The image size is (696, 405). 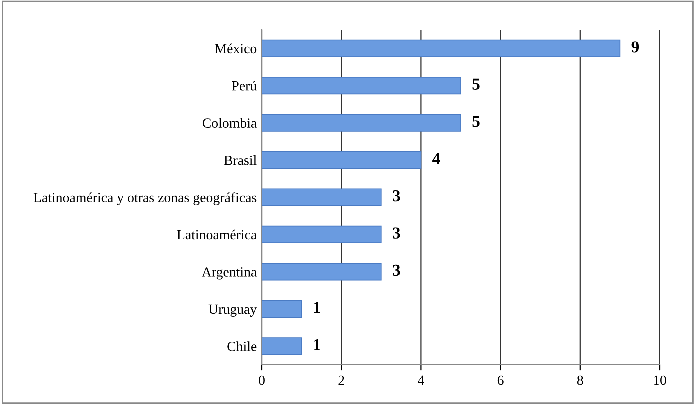 What do you see at coordinates (436, 158) in the screenshot?
I see `data-label: 4` at bounding box center [436, 158].